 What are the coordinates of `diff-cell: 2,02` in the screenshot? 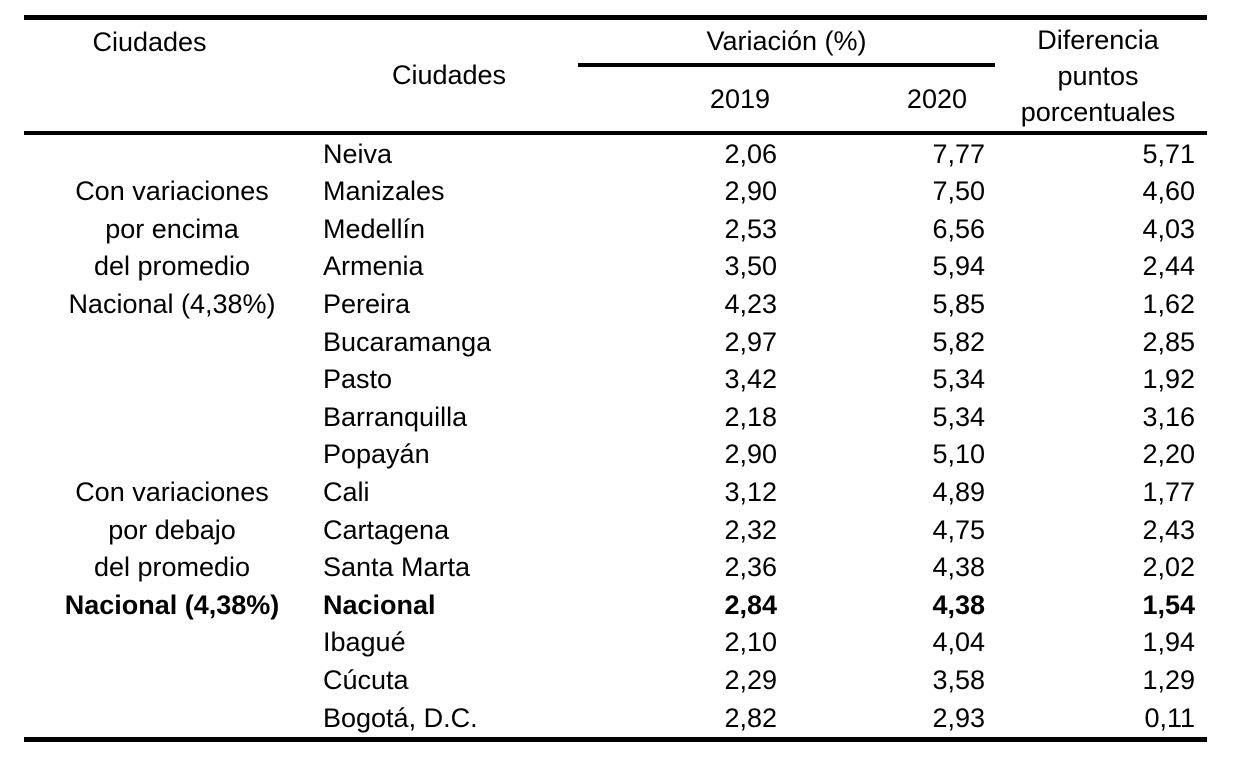 It's located at (1168, 567).